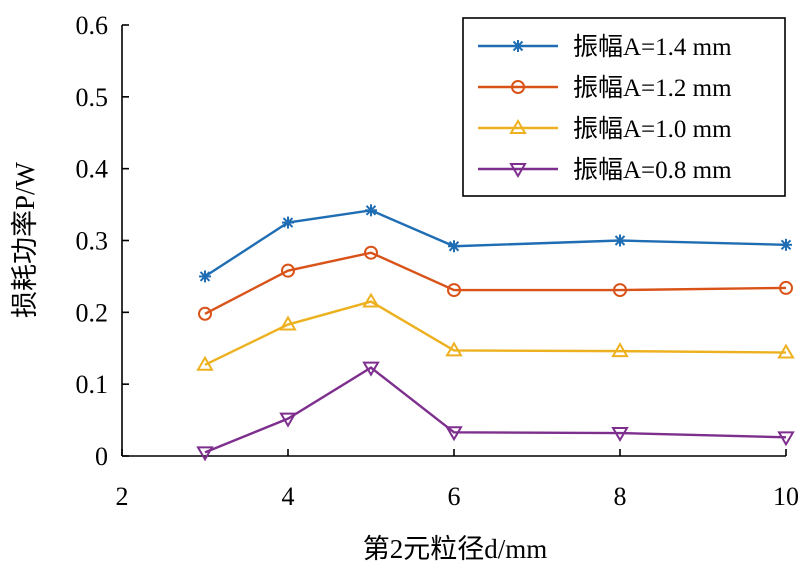 This screenshot has width=805, height=570. I want to click on legend-label: 振幅A=1.0 mm, so click(652, 129).